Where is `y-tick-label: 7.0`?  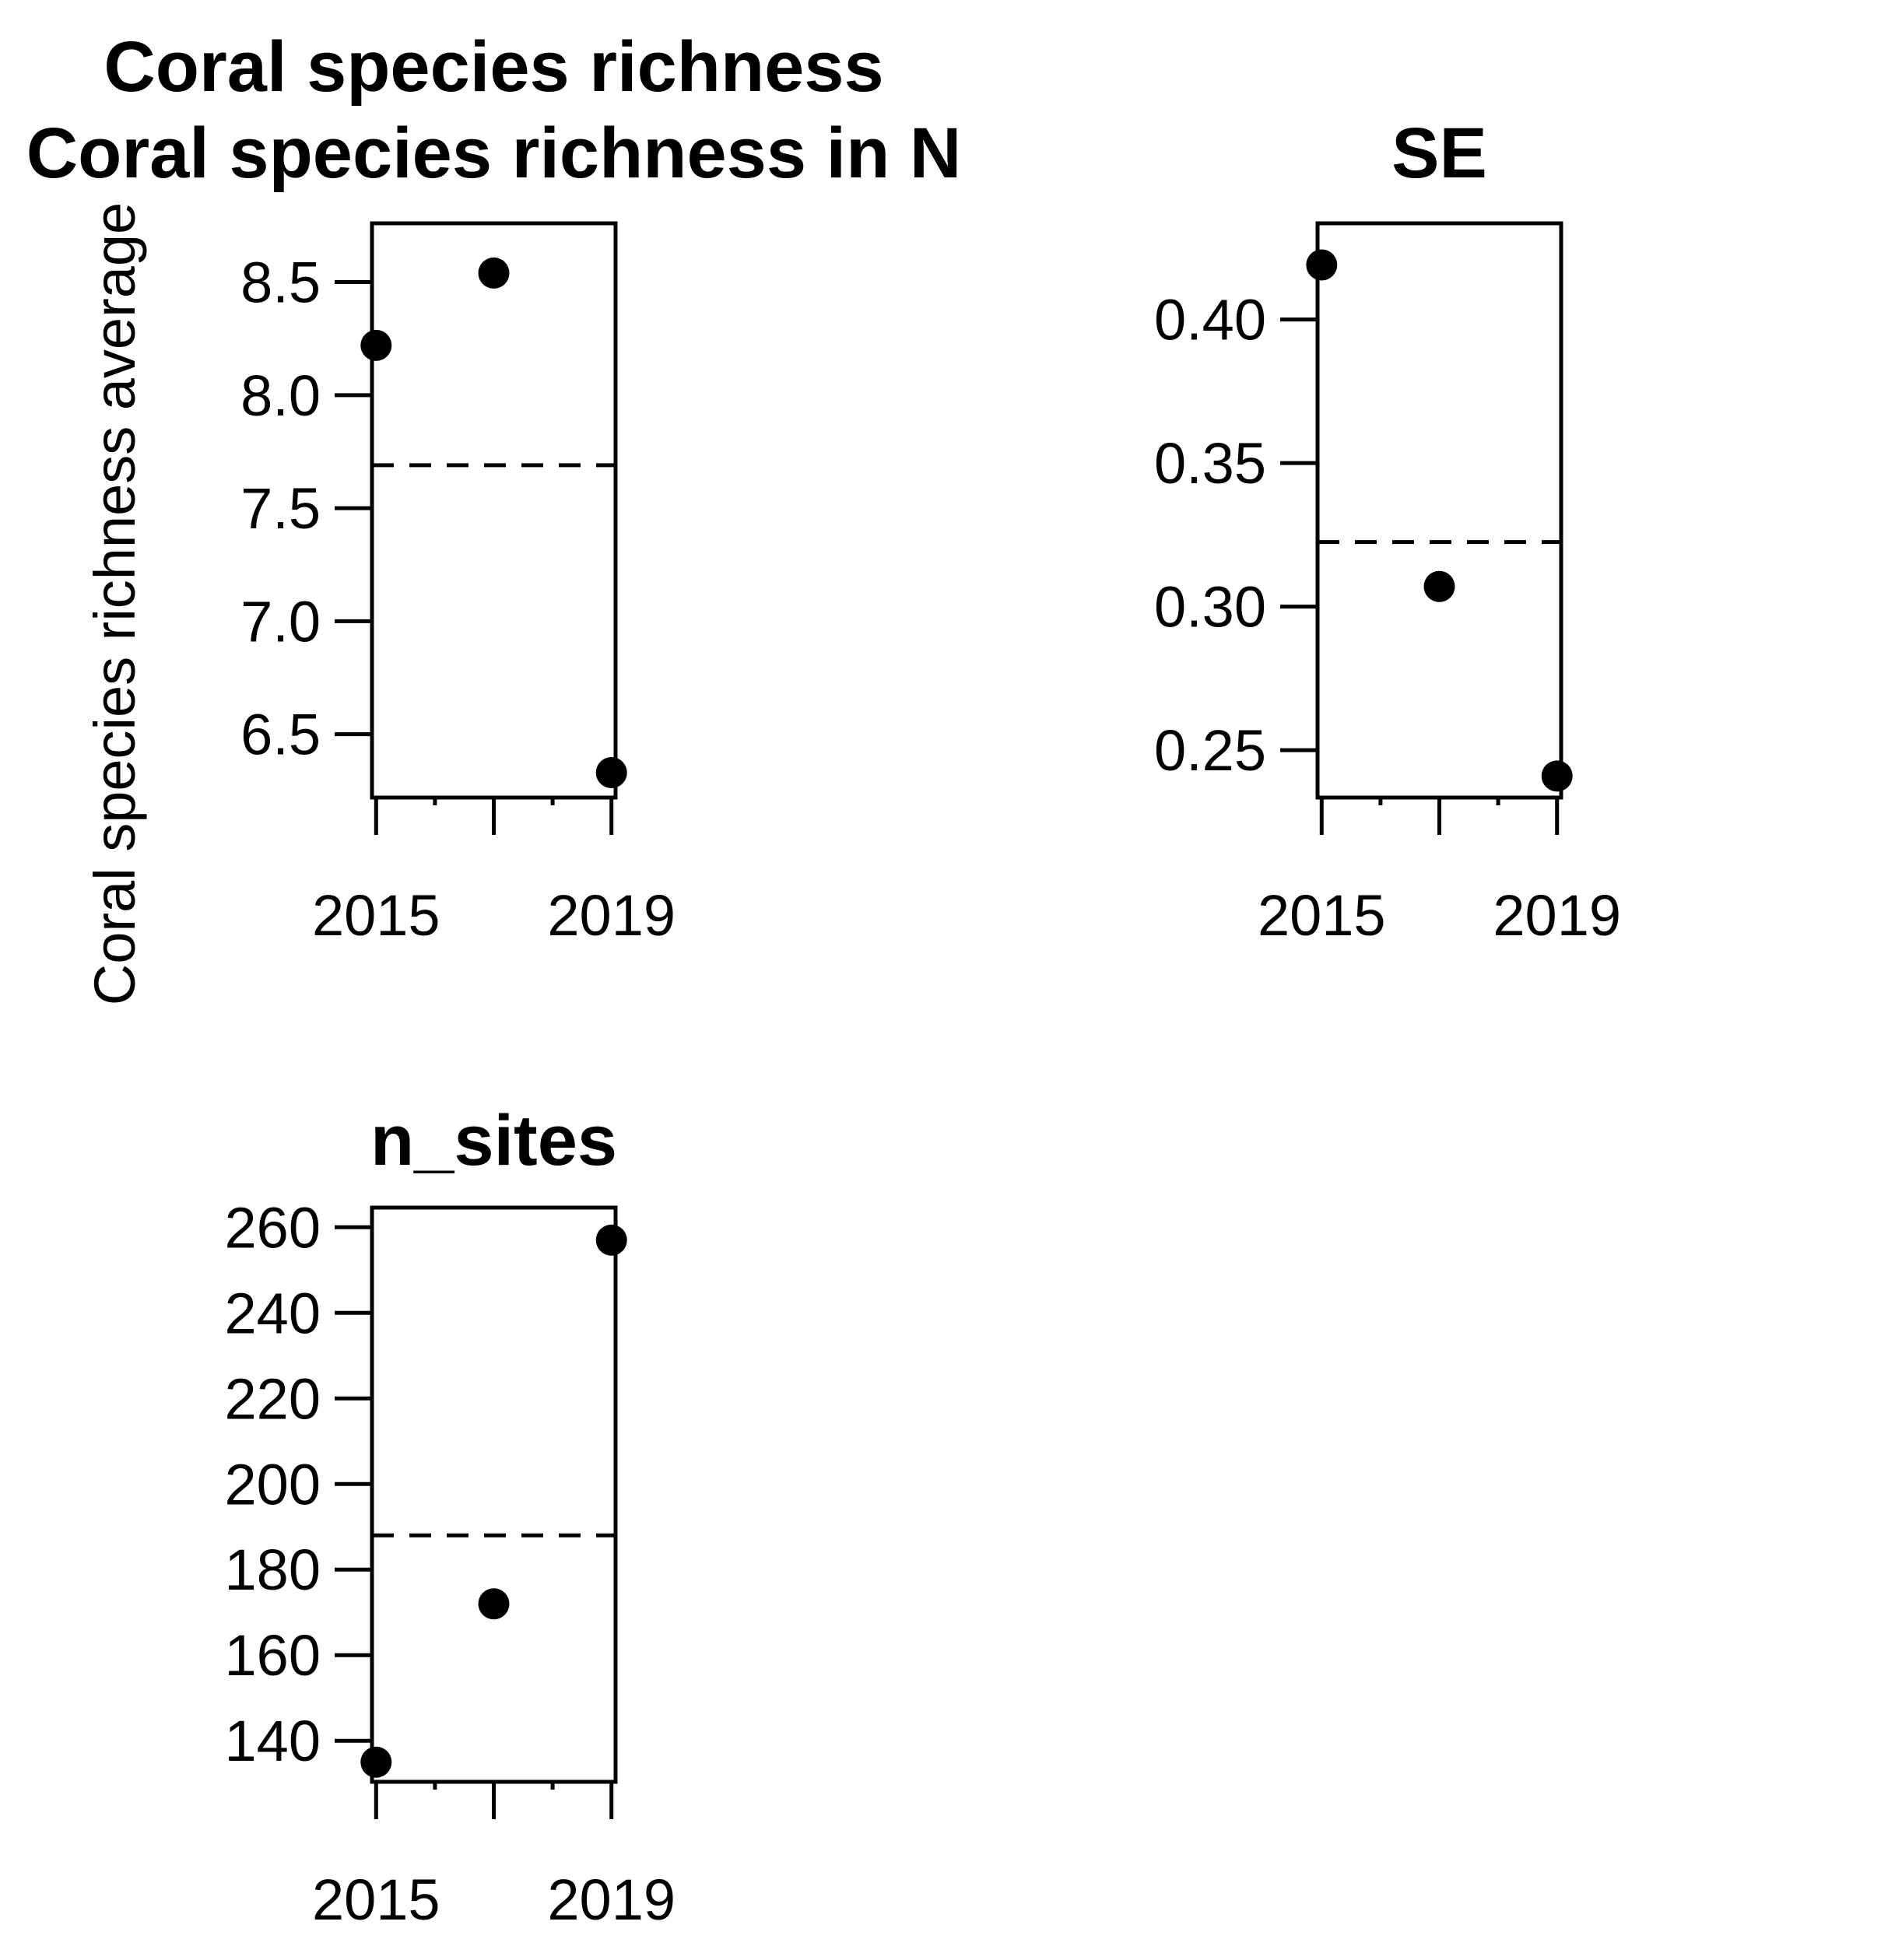 y-tick-label: 7.0 is located at coordinates (281, 621).